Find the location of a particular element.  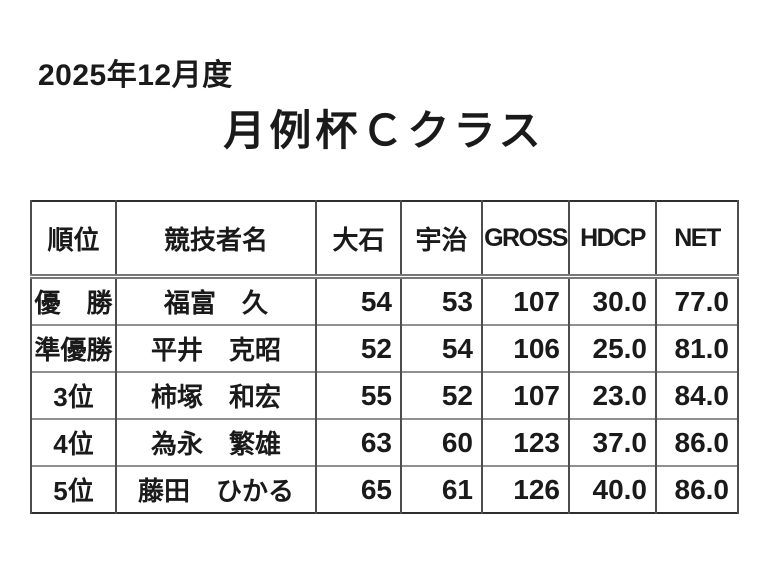

gross-cell: 126 is located at coordinates (525, 489).